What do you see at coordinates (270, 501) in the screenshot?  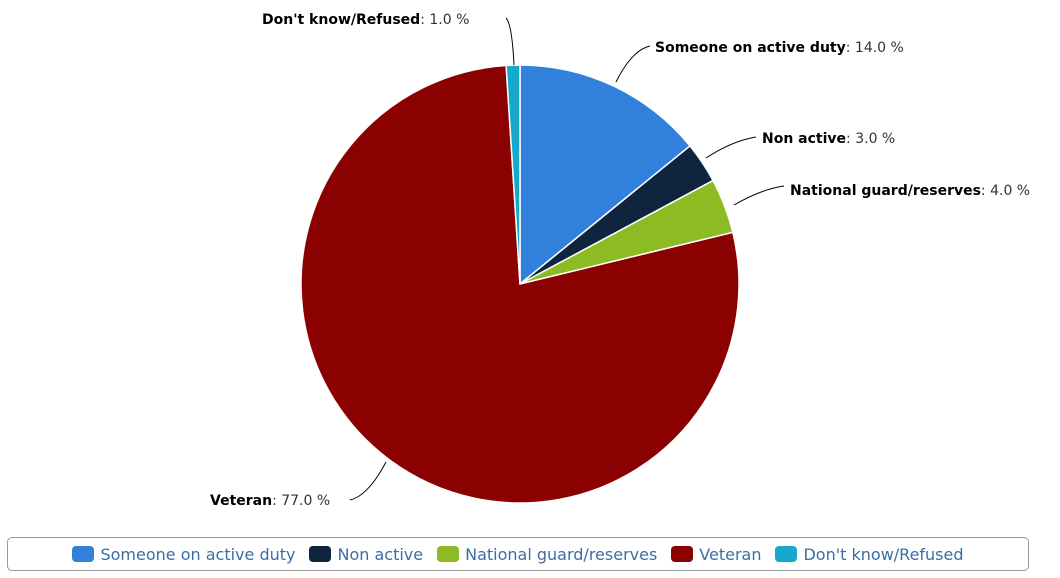 I see `data-label: Veteran: 77.0 %` at bounding box center [270, 501].